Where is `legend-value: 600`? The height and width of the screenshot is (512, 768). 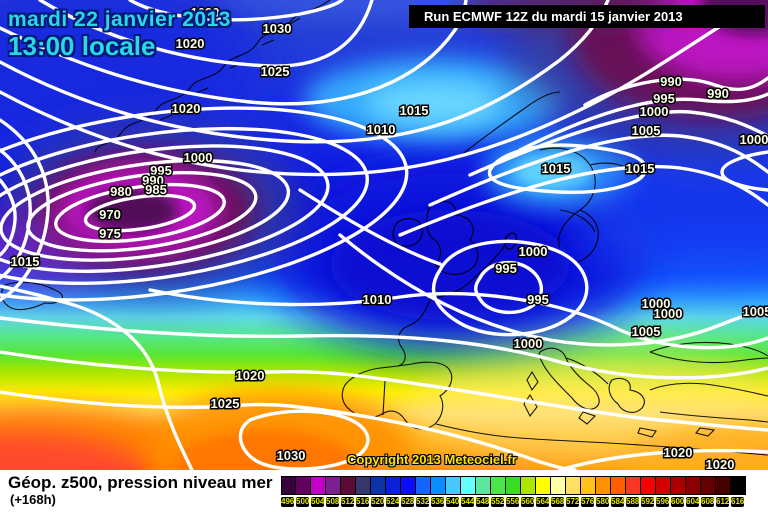 legend-value: 600 is located at coordinates (678, 502).